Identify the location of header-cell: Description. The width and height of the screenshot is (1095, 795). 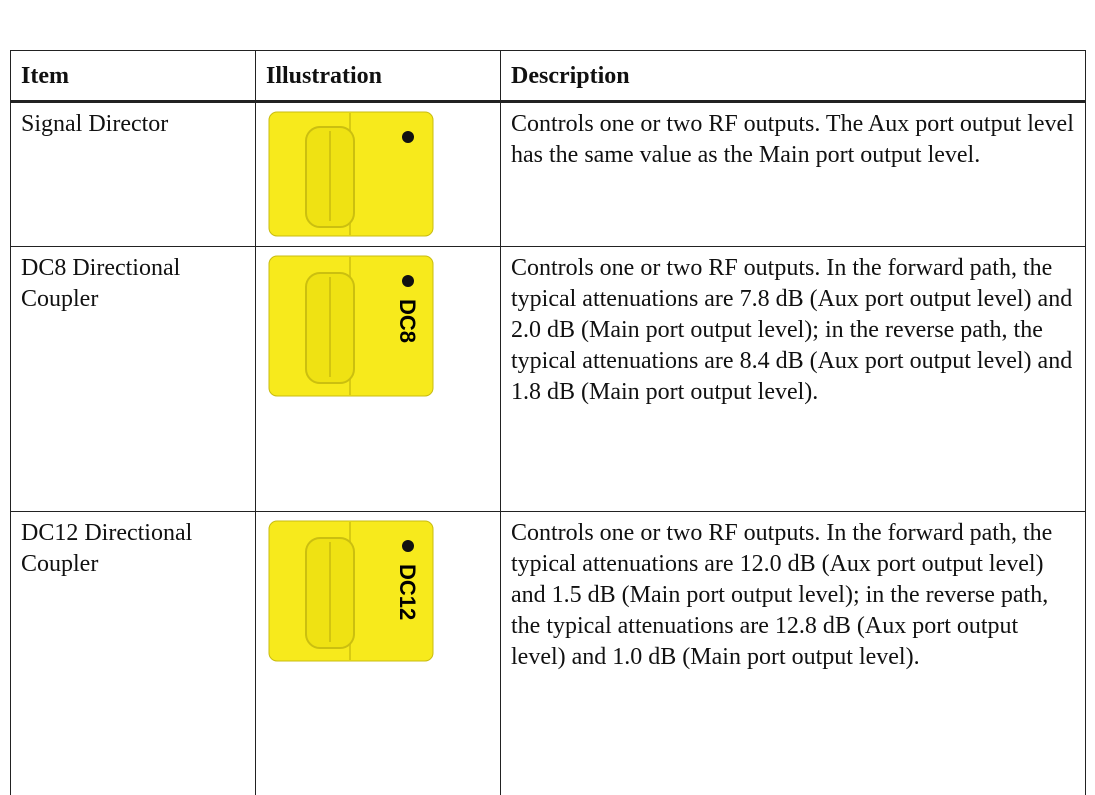
(793, 76).